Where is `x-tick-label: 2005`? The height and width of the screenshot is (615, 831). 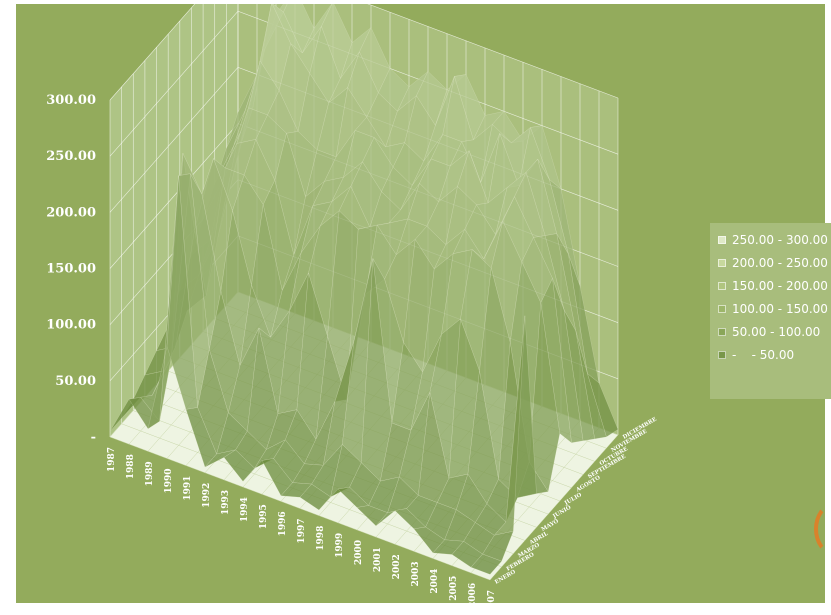
x-tick-label: 2005 is located at coordinates (454, 588).